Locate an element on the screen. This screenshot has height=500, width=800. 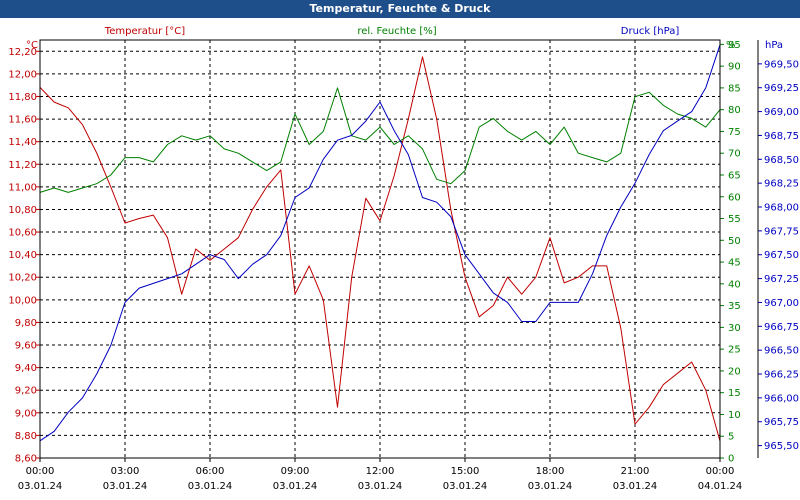
pressure-tick-label: 969,00 is located at coordinates (781, 112).